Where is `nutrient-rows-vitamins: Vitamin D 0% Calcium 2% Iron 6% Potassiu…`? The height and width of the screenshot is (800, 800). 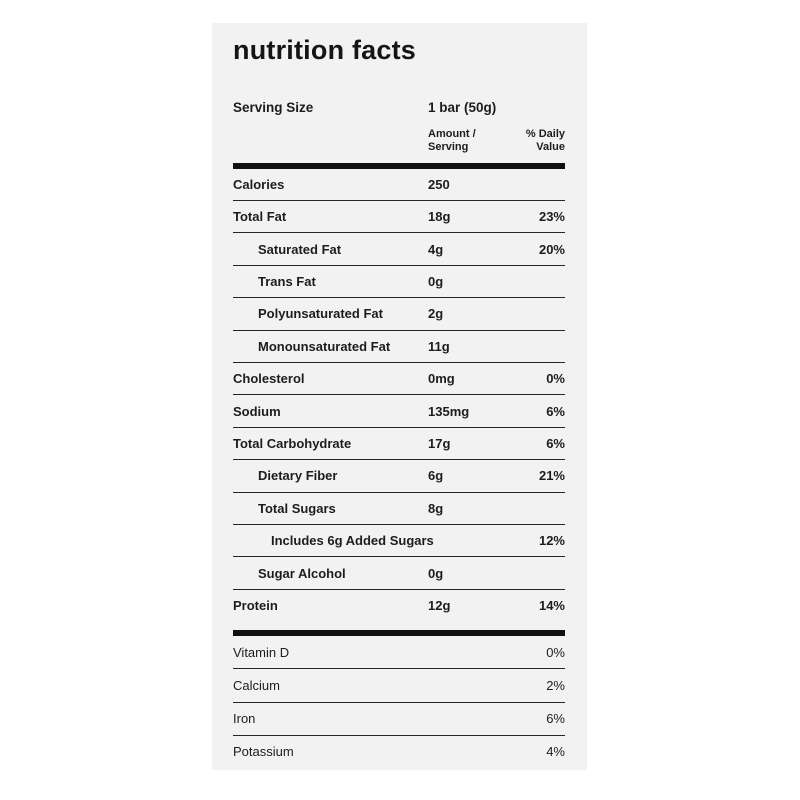
nutrient-rows-vitamins: Vitamin D 0% Calcium 2% Iron 6% Potassiu… is located at coordinates (399, 702).